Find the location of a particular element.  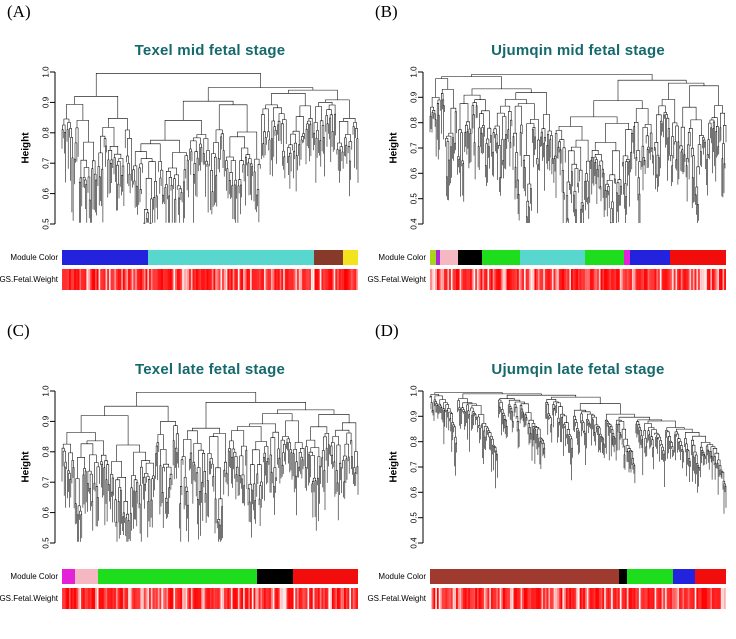

module-segment-green2 is located at coordinates (604, 257).